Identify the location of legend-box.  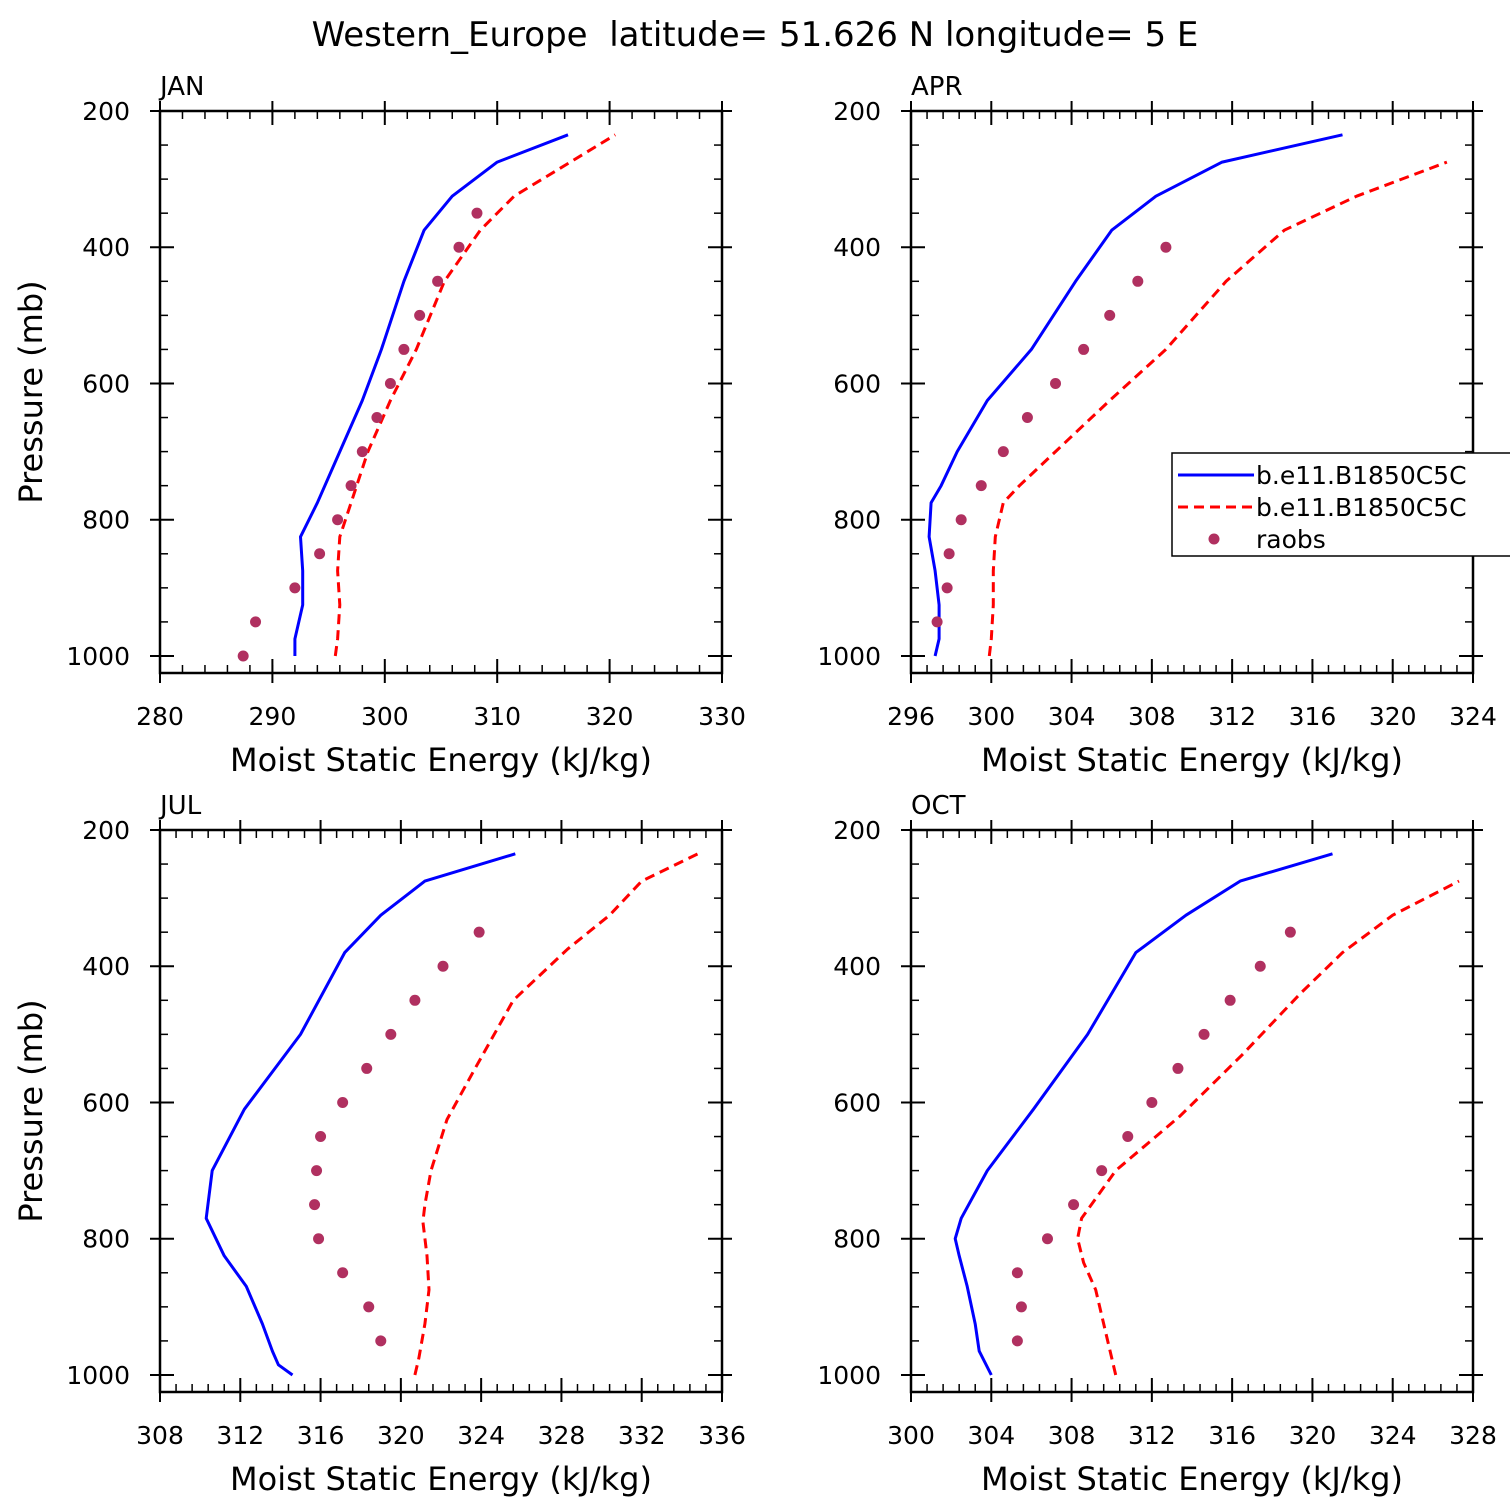
(1340, 504).